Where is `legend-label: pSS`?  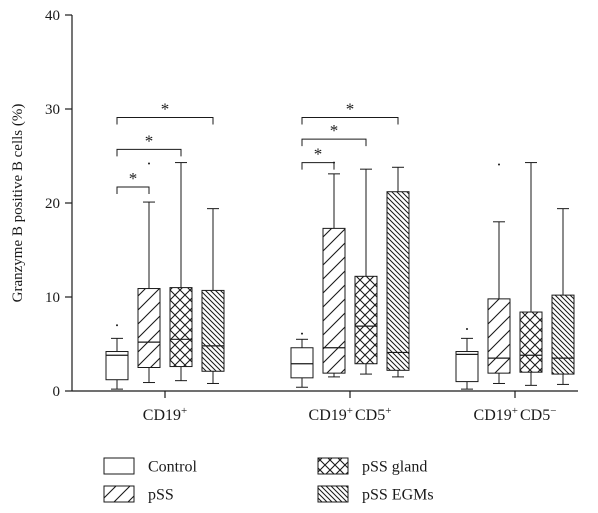 legend-label: pSS is located at coordinates (161, 495).